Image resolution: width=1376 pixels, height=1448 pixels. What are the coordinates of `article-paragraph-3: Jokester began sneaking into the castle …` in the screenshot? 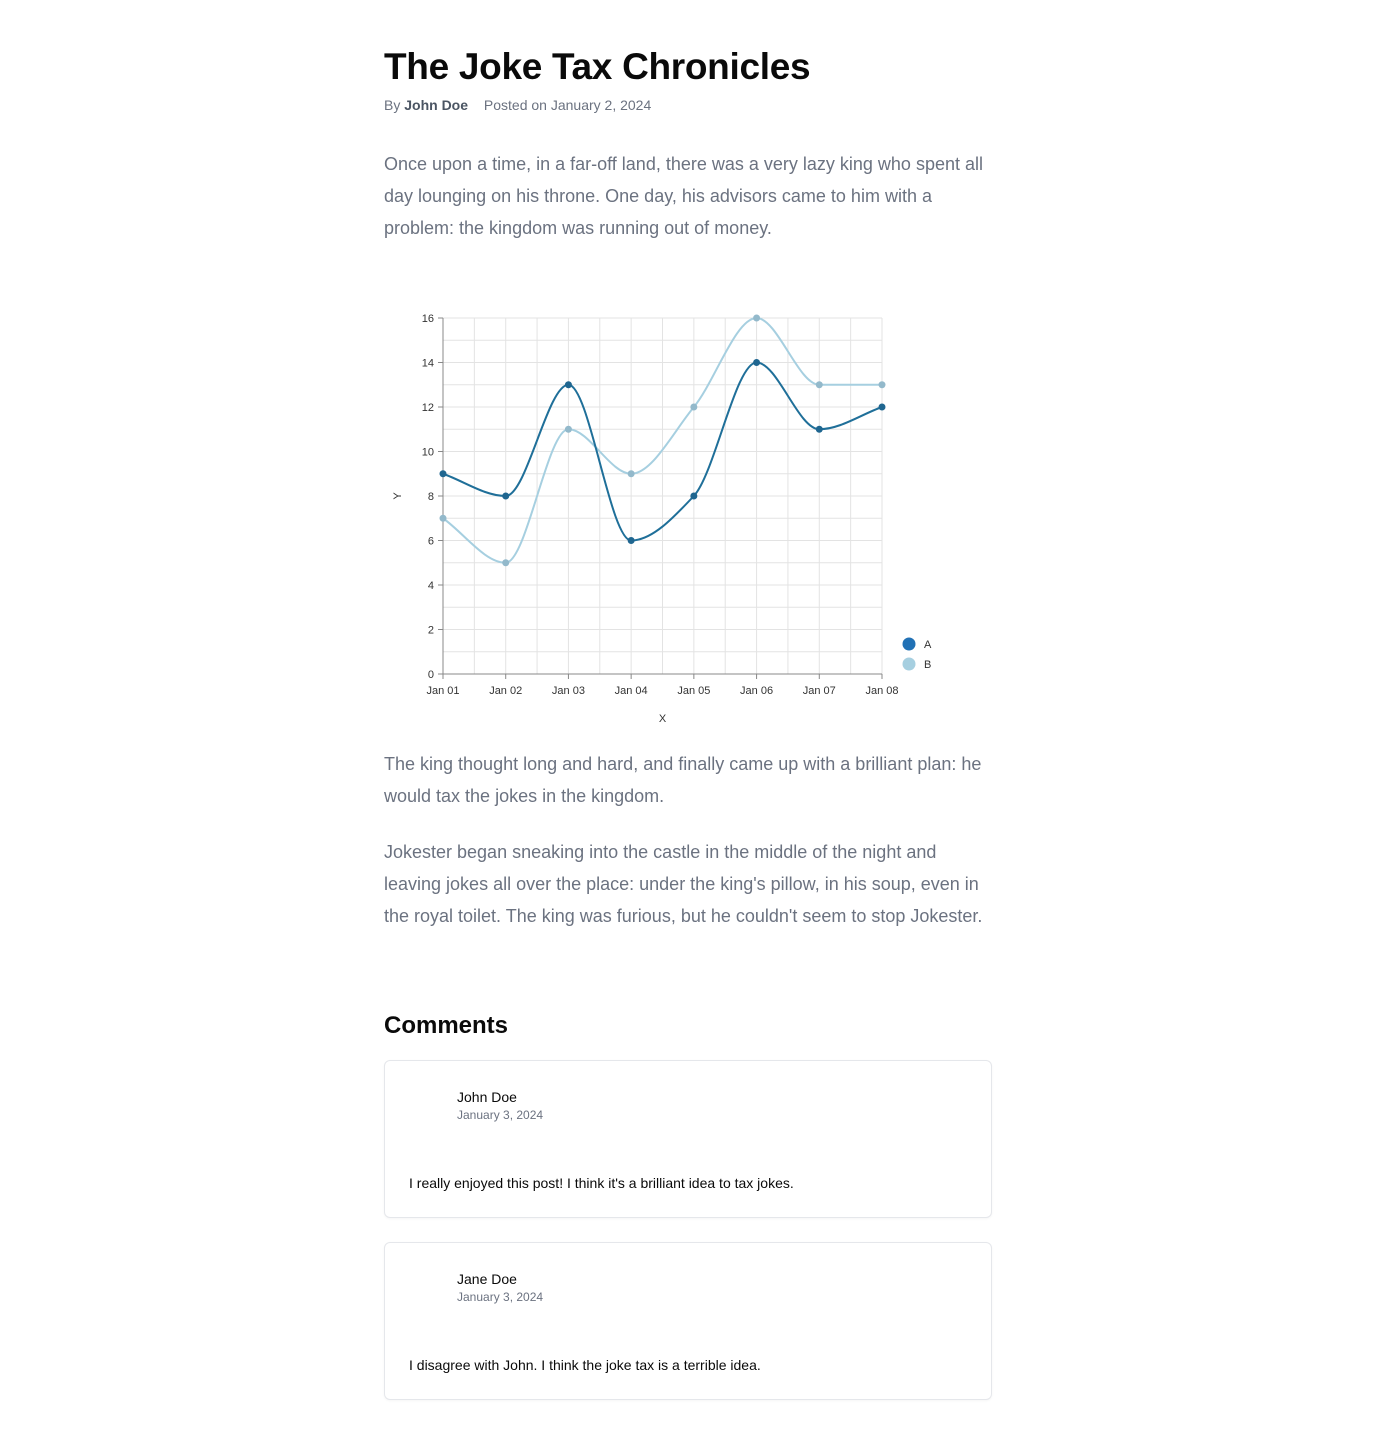 It's located at (683, 884).